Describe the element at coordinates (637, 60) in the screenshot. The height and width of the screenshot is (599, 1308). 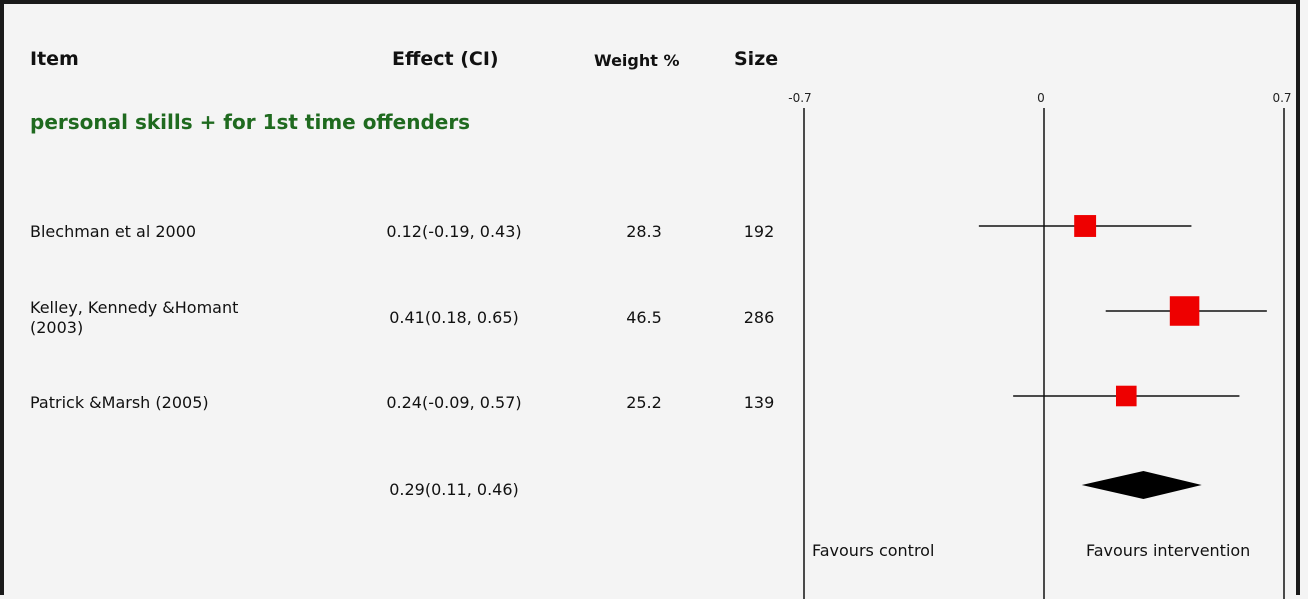
I see `header-weight: Weight %` at that location.